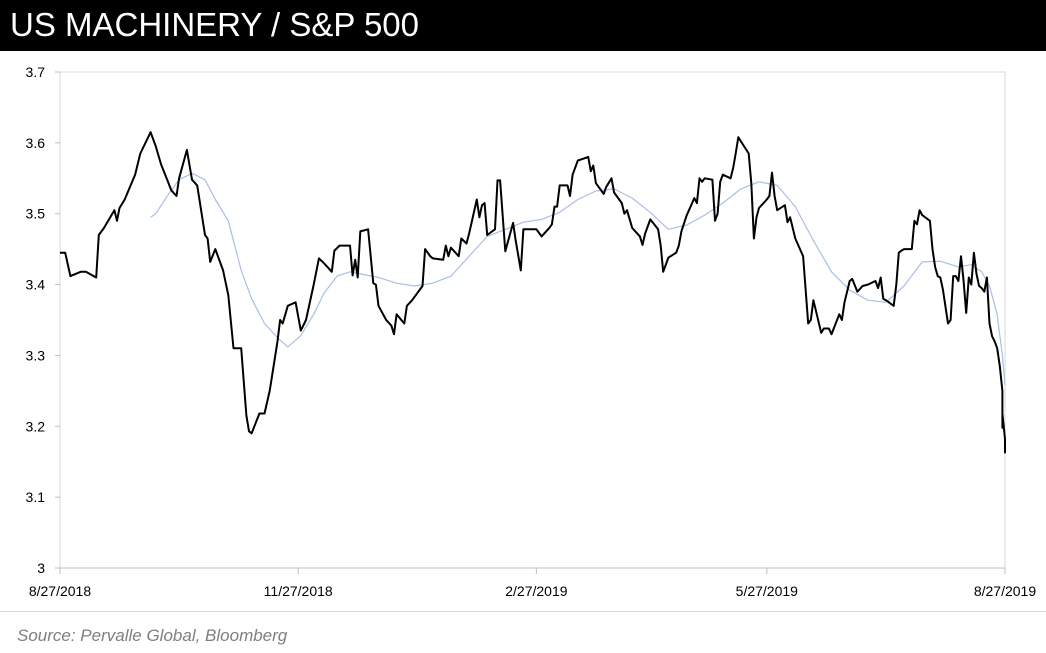 This screenshot has width=1046, height=653. What do you see at coordinates (36, 143) in the screenshot?
I see `y-tick-label: 3.6` at bounding box center [36, 143].